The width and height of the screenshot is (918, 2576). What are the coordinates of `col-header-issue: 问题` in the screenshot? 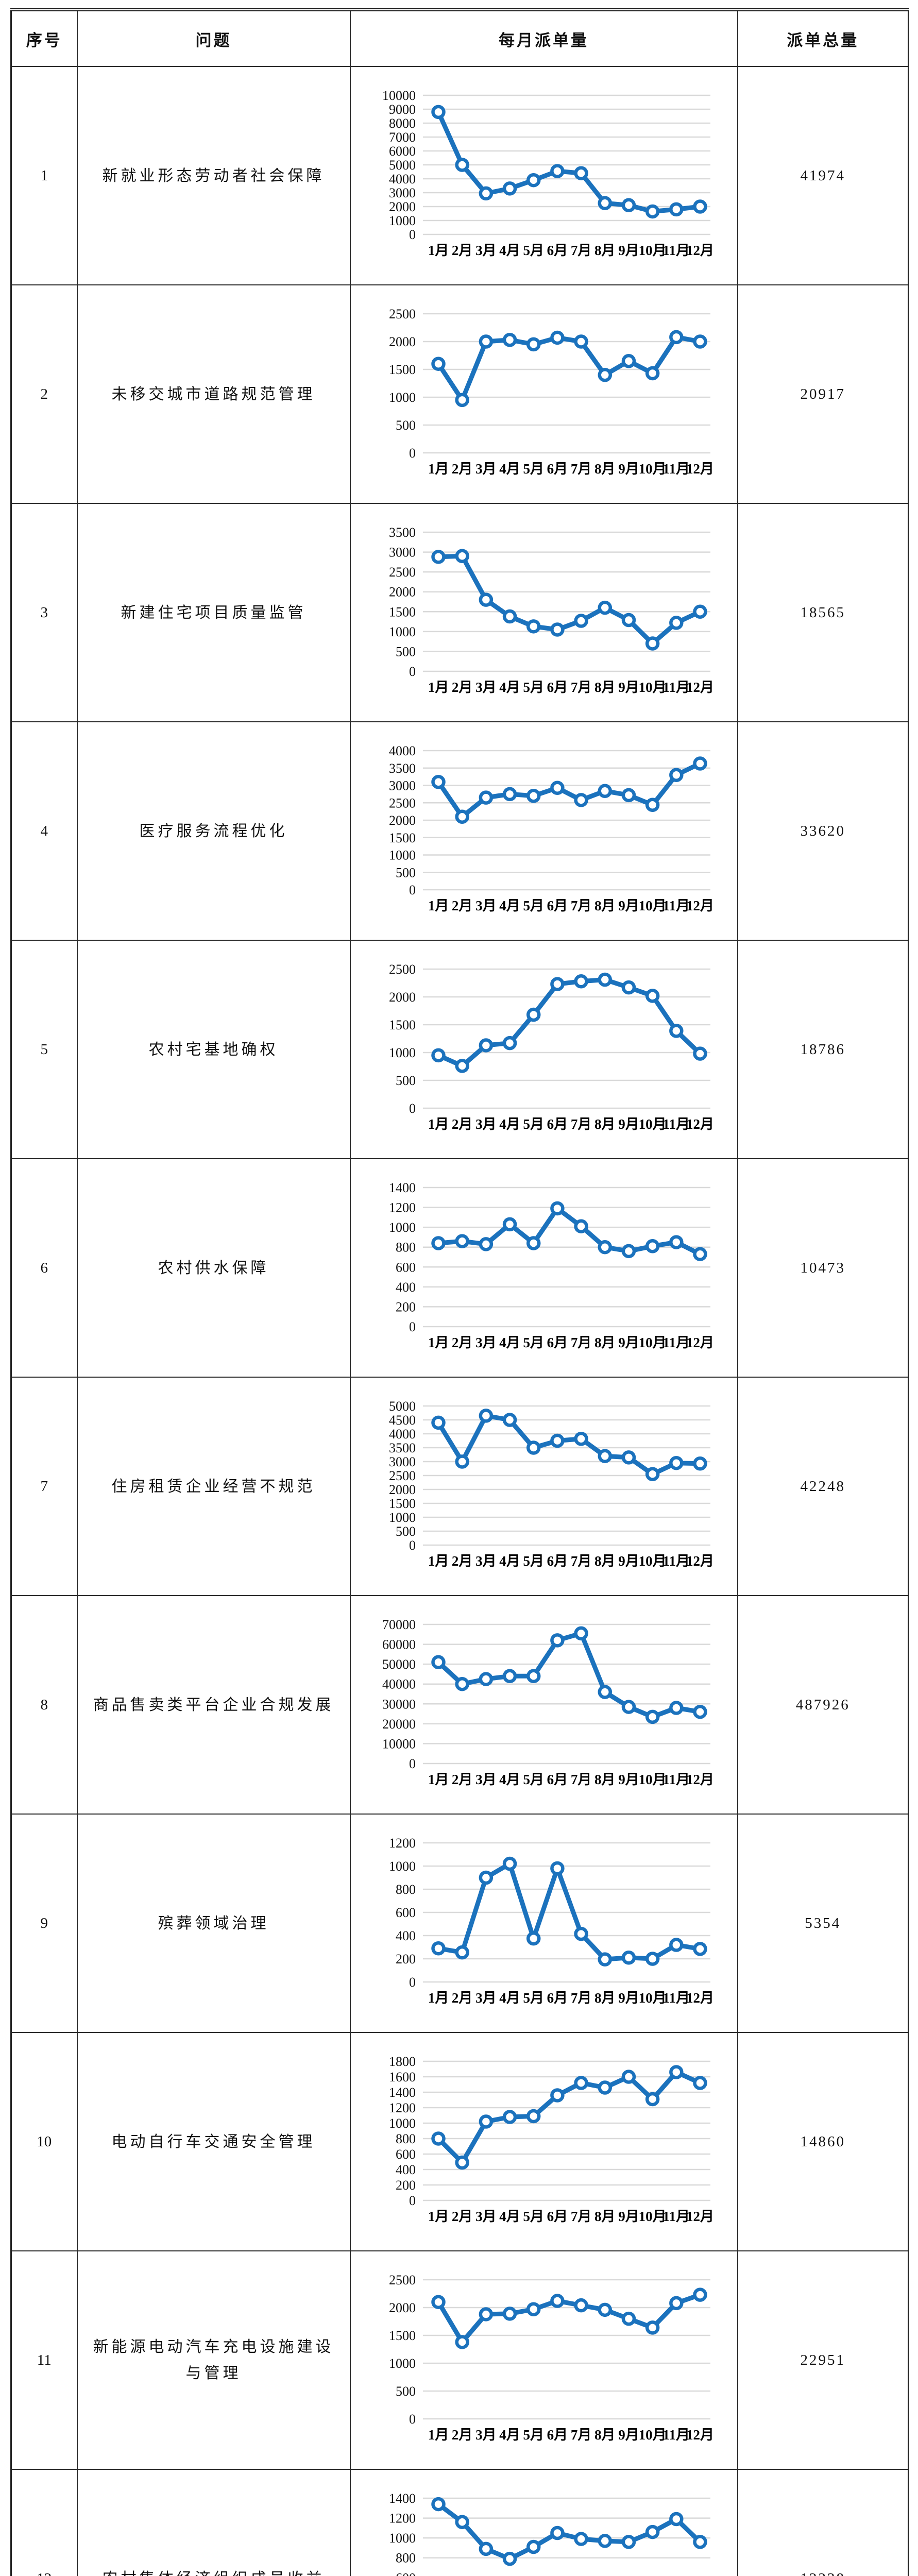 It's located at (213, 38).